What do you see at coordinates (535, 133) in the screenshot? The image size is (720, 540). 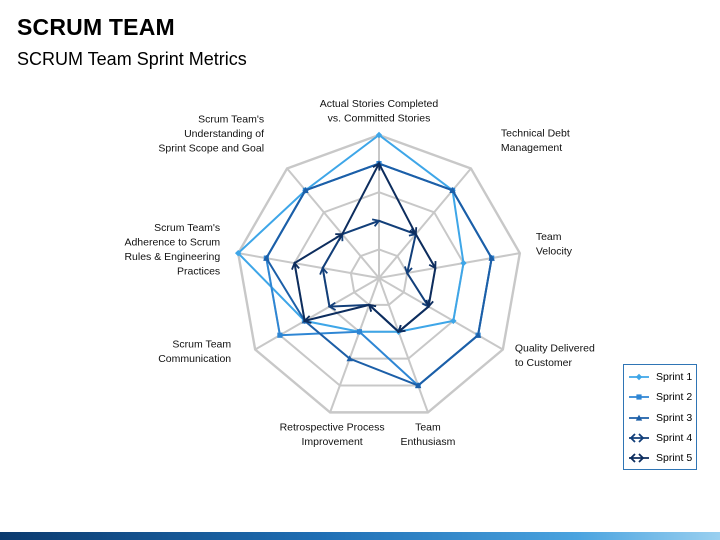 I see `axis-label-line: Technical Debt` at bounding box center [535, 133].